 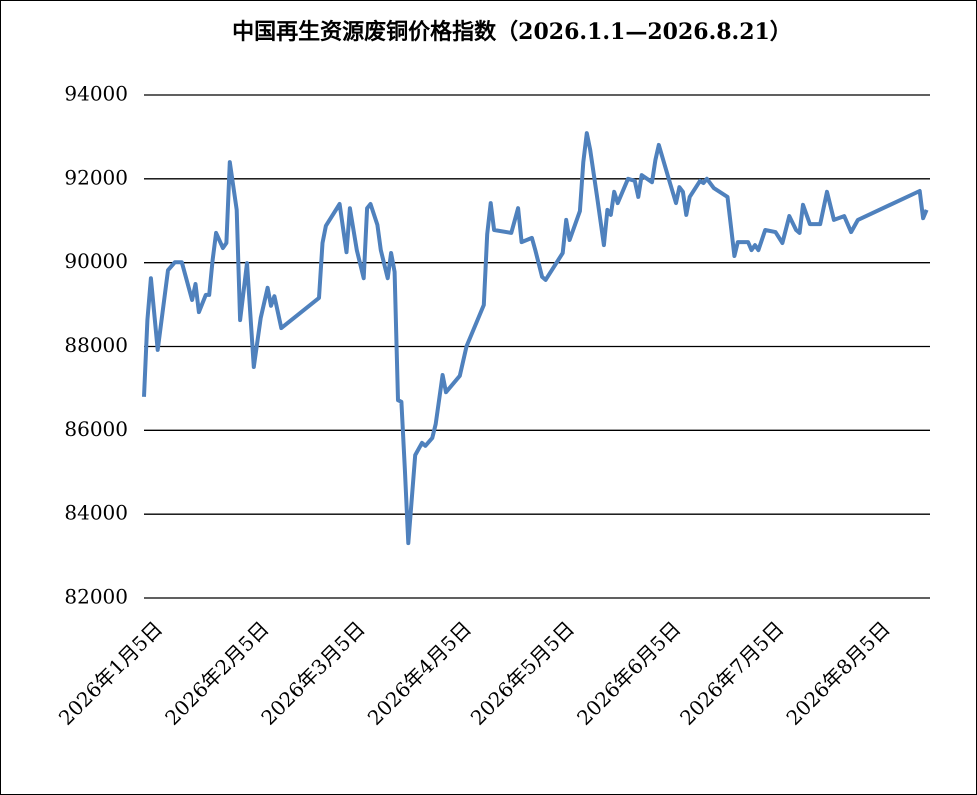 What do you see at coordinates (96, 94) in the screenshot?
I see `y-tick-label: 94000` at bounding box center [96, 94].